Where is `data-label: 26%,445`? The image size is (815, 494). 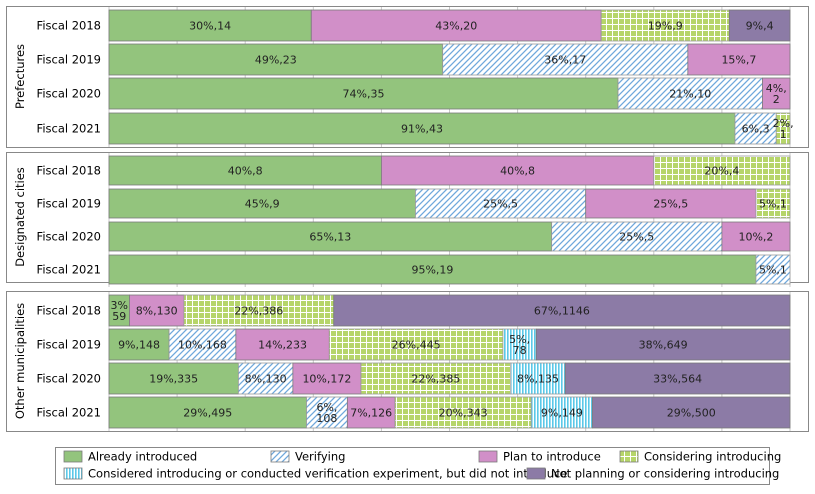 data-label: 26%,445 is located at coordinates (416, 345).